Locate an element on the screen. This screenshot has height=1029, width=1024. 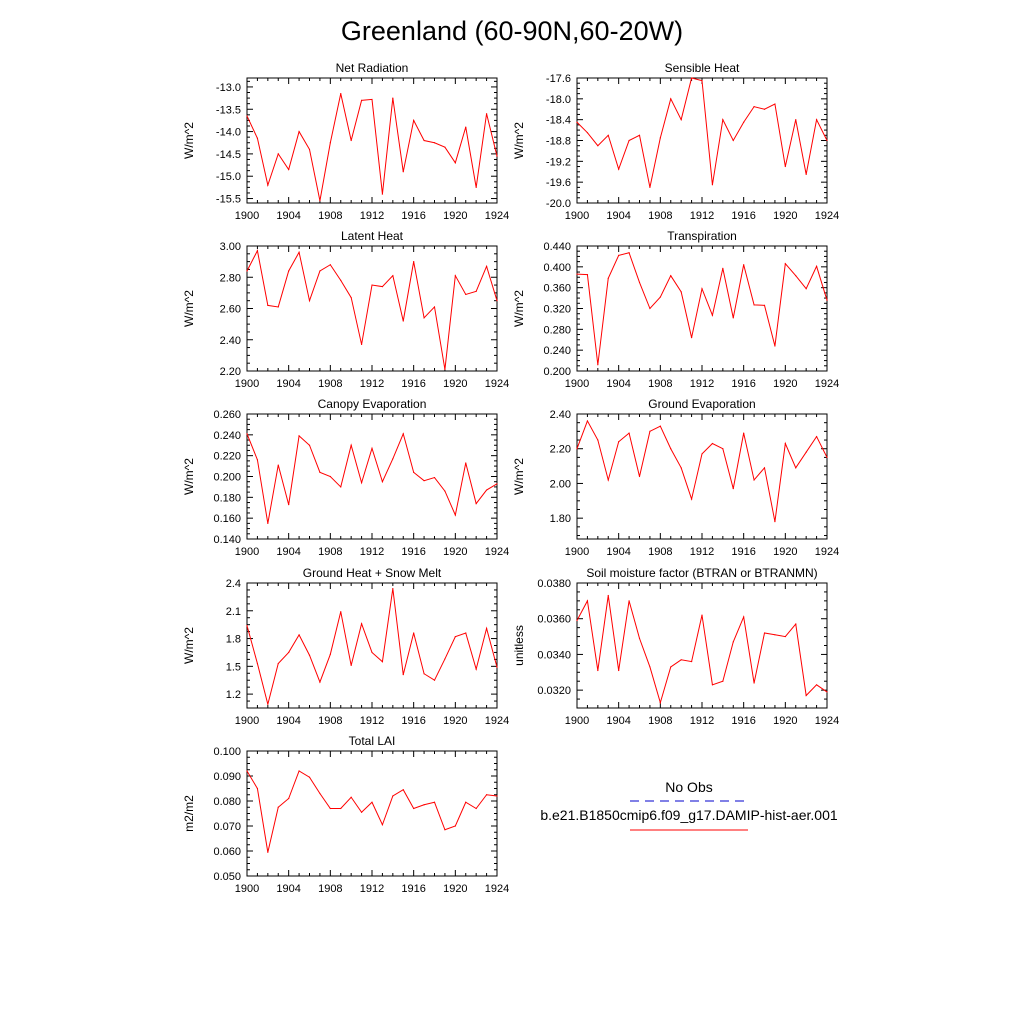
legend-obs-label: No Obs is located at coordinates (688, 787).